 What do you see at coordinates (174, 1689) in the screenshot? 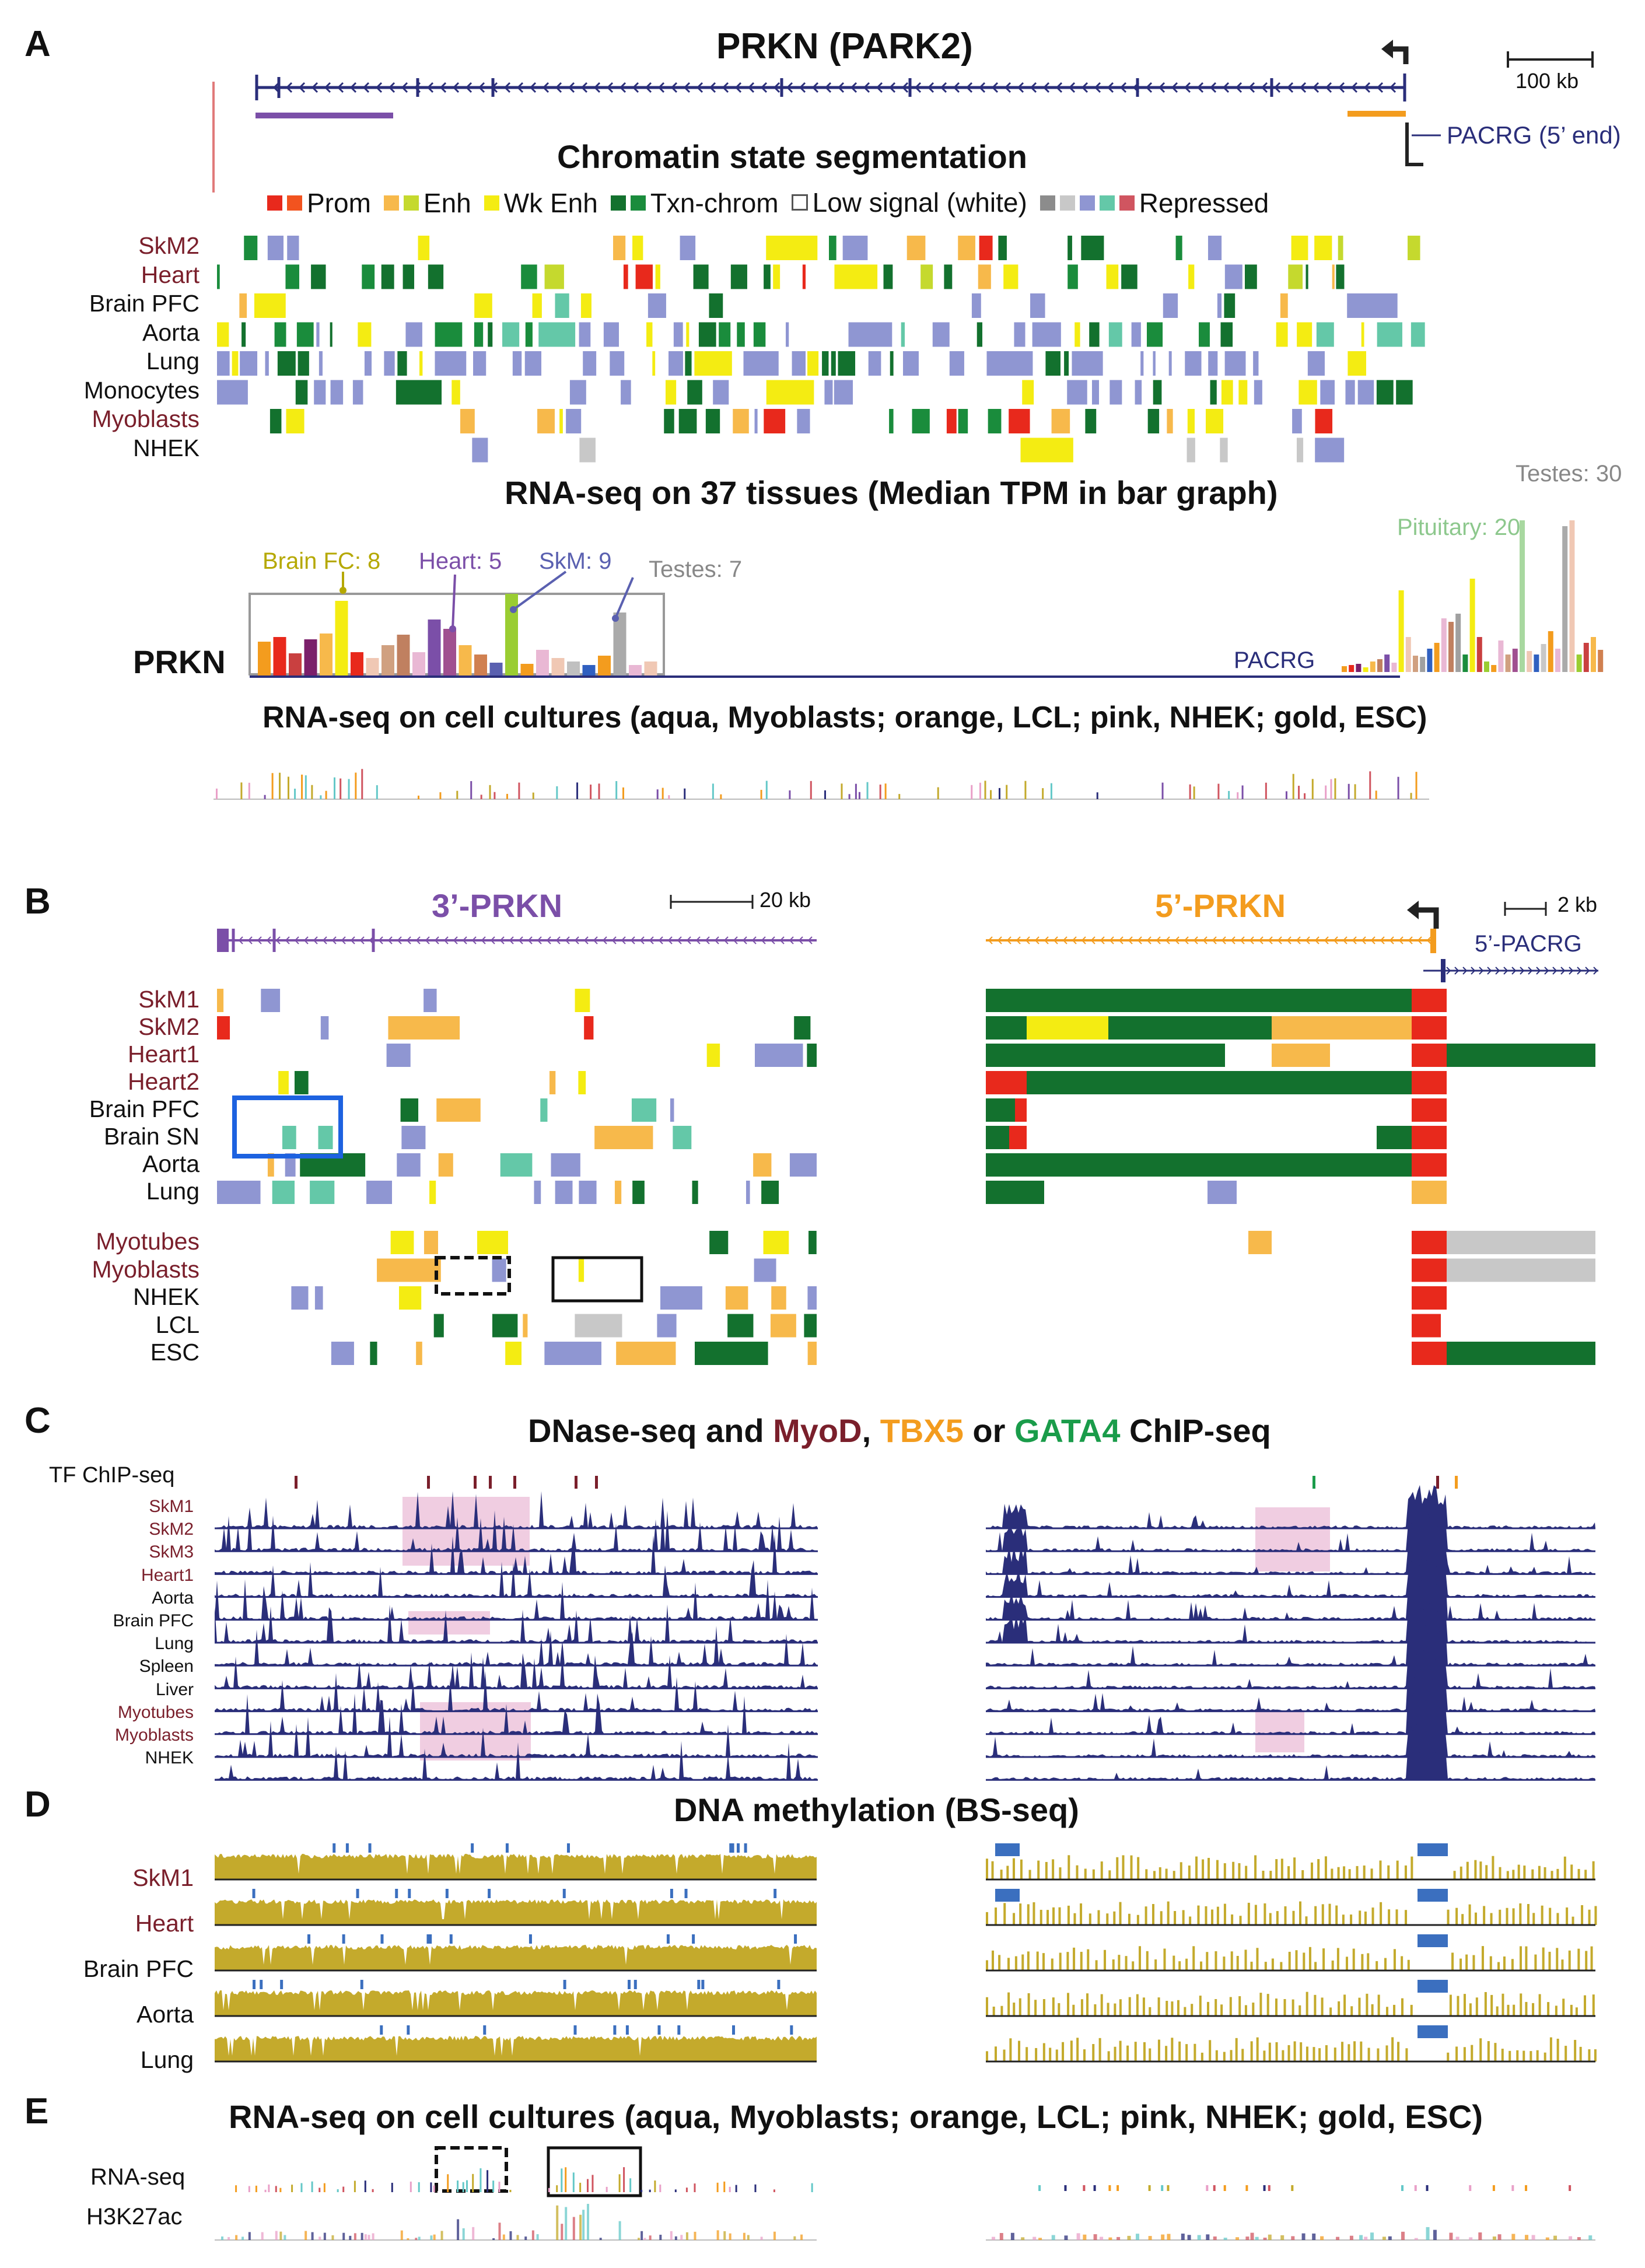
I see `track-label: Liver` at bounding box center [174, 1689].